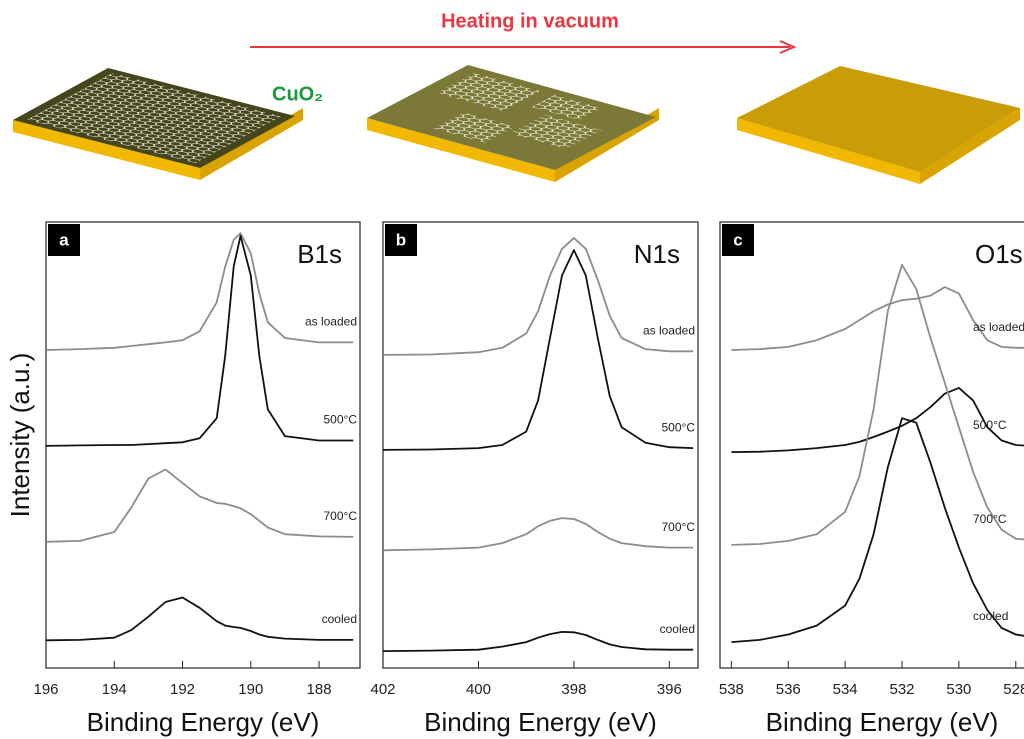 This screenshot has height=739, width=1024. What do you see at coordinates (669, 689) in the screenshot?
I see `x-tick-label: 396` at bounding box center [669, 689].